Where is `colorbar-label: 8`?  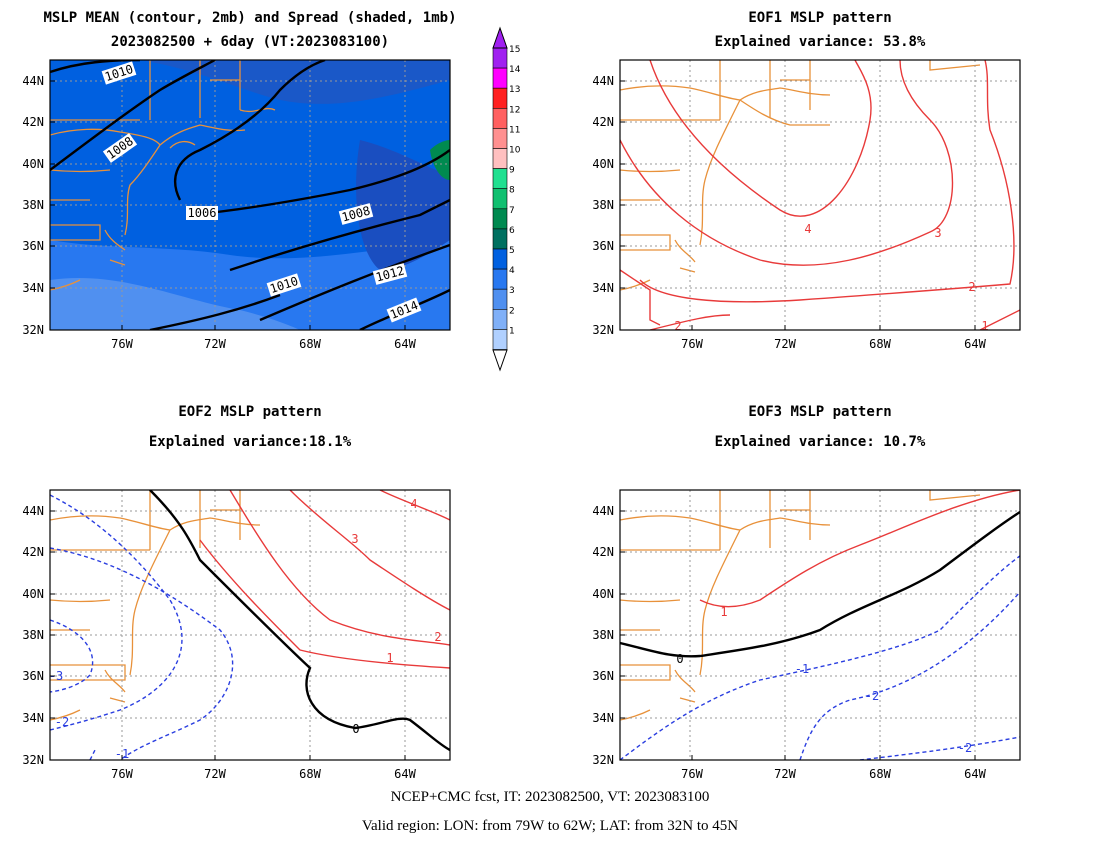 colorbar-label: 8 is located at coordinates (512, 191).